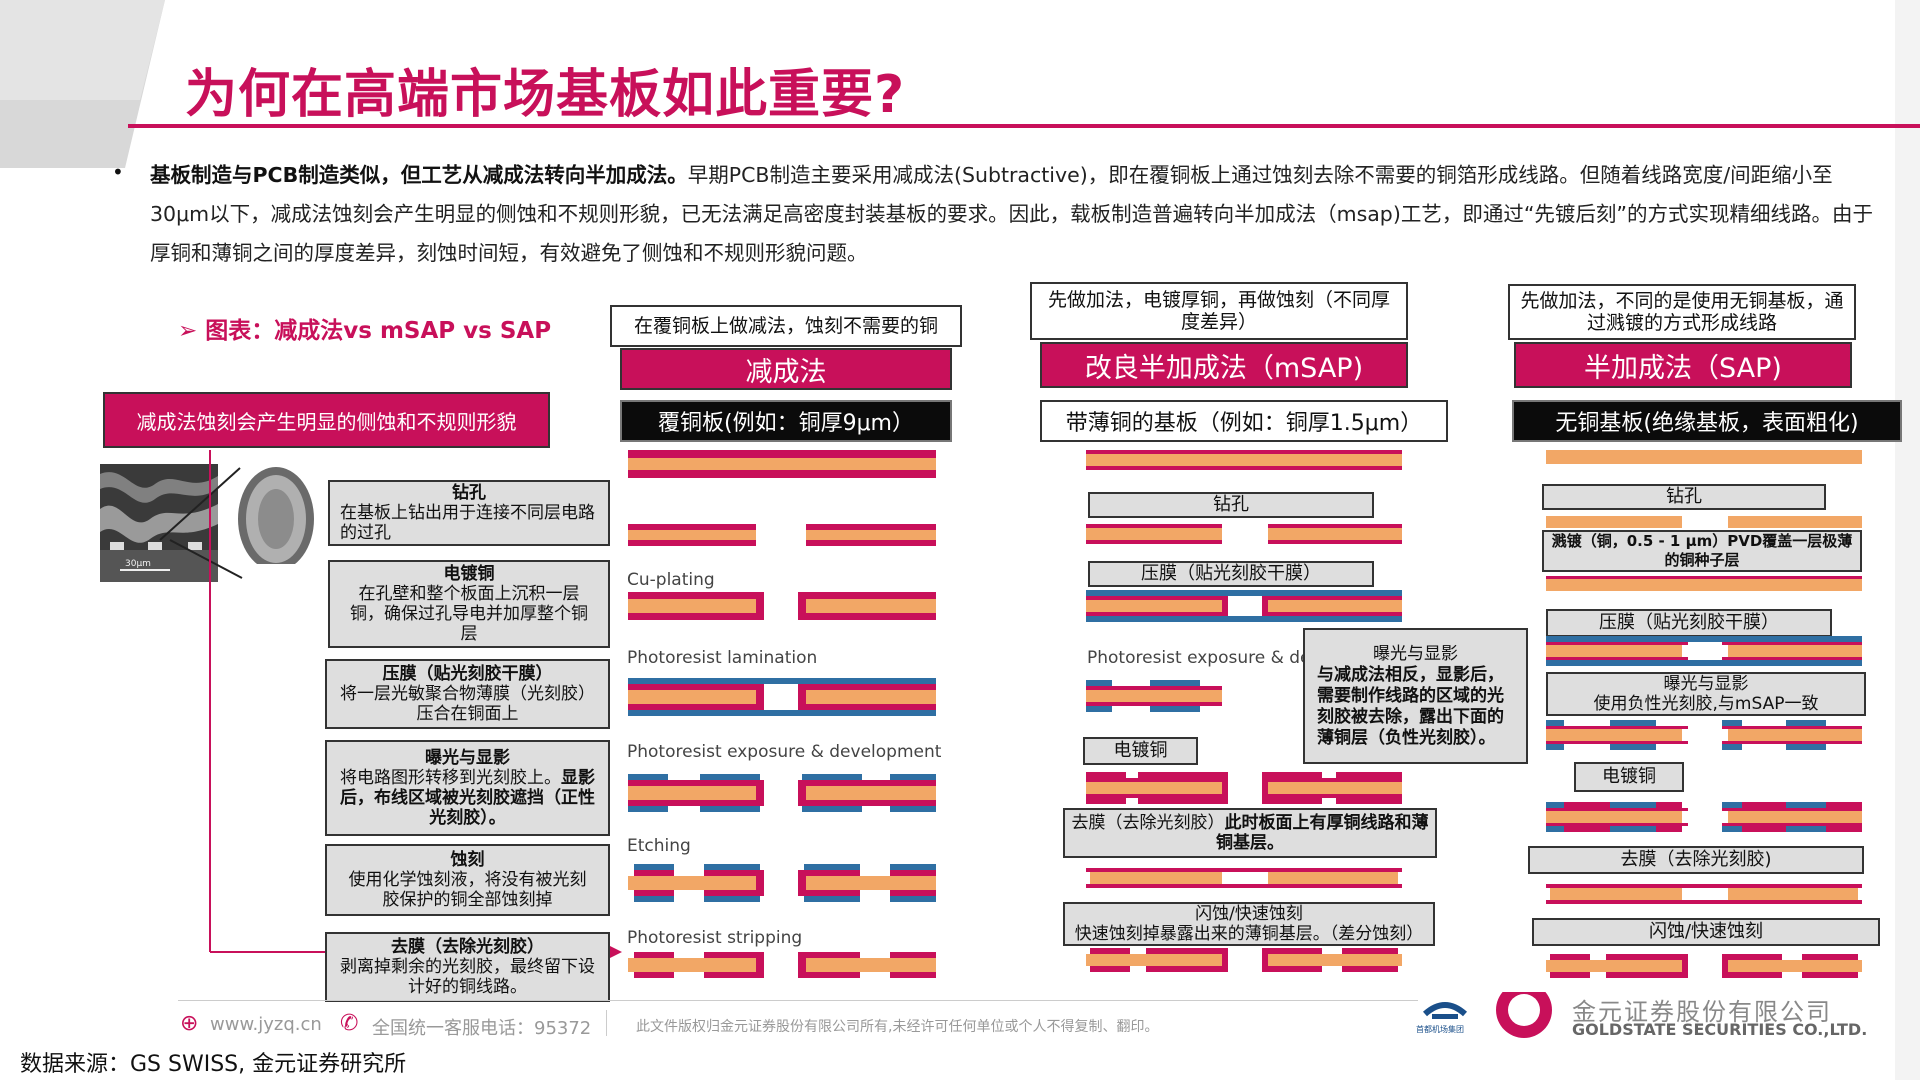  I want to click on col2-step-lamination-text: 压膜（贴光刻胶干膜）, so click(1231, 573).